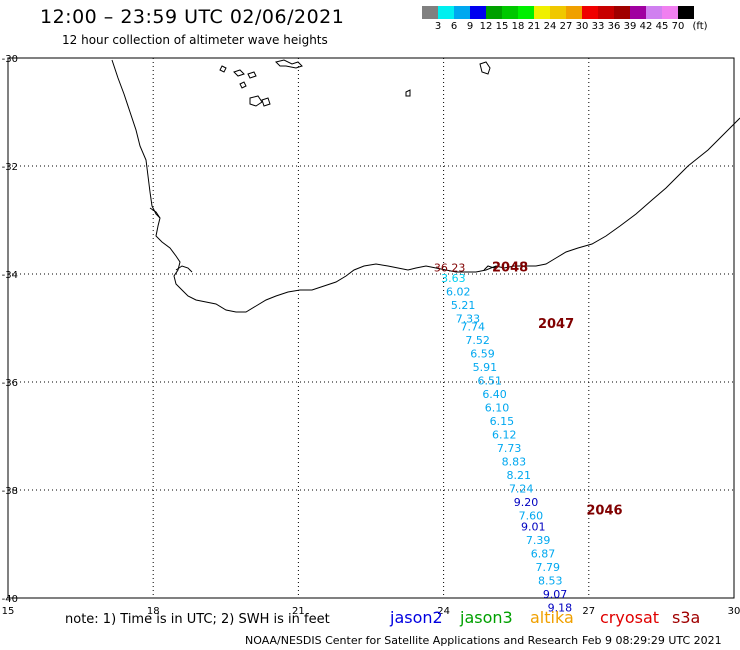  Describe the element at coordinates (298, 611) in the screenshot. I see `lon-tick-label: 21` at that location.